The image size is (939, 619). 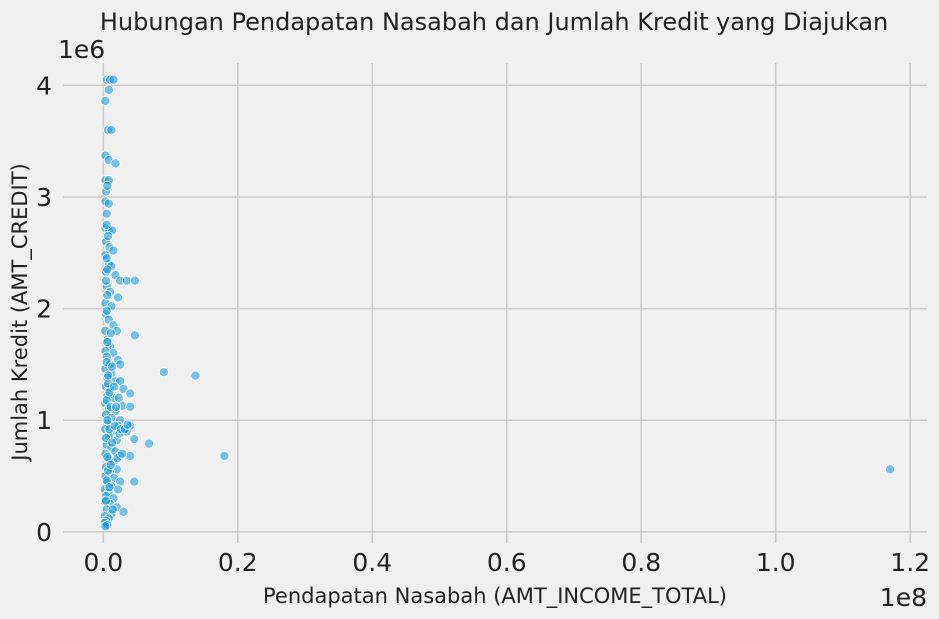 I want to click on x-tick-label: 0.2, so click(x=238, y=562).